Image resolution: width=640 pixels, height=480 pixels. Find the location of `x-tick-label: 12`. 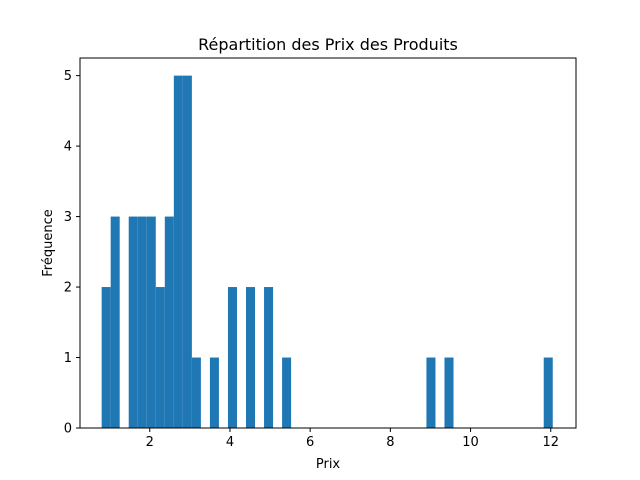

x-tick-label: 12 is located at coordinates (550, 442).